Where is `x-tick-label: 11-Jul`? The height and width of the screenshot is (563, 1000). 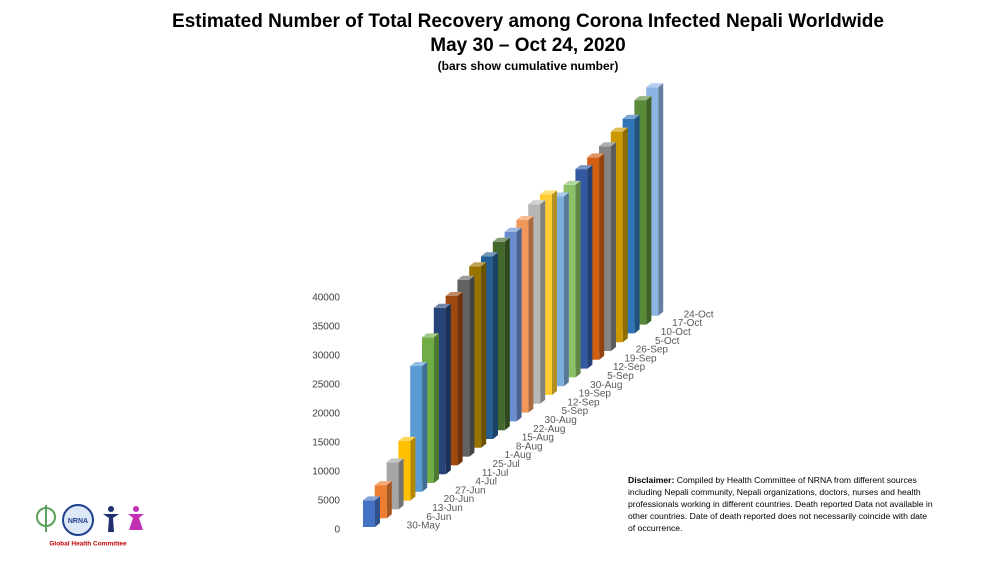
x-tick-label: 11-Jul is located at coordinates (495, 473).